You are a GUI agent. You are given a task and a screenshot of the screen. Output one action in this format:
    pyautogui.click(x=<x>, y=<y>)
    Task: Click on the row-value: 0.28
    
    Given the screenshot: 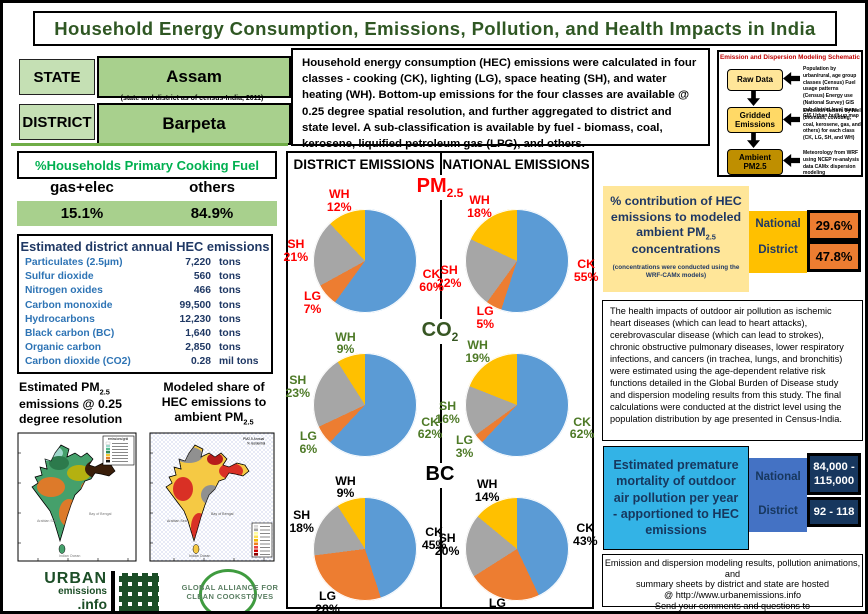 What is the action you would take?
    pyautogui.click(x=200, y=362)
    